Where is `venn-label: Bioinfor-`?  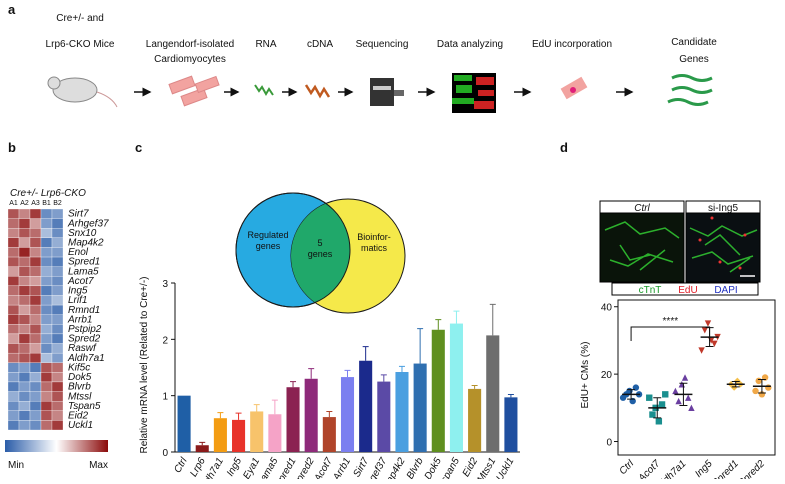
venn-label: Bioinfor- is located at coordinates (374, 237).